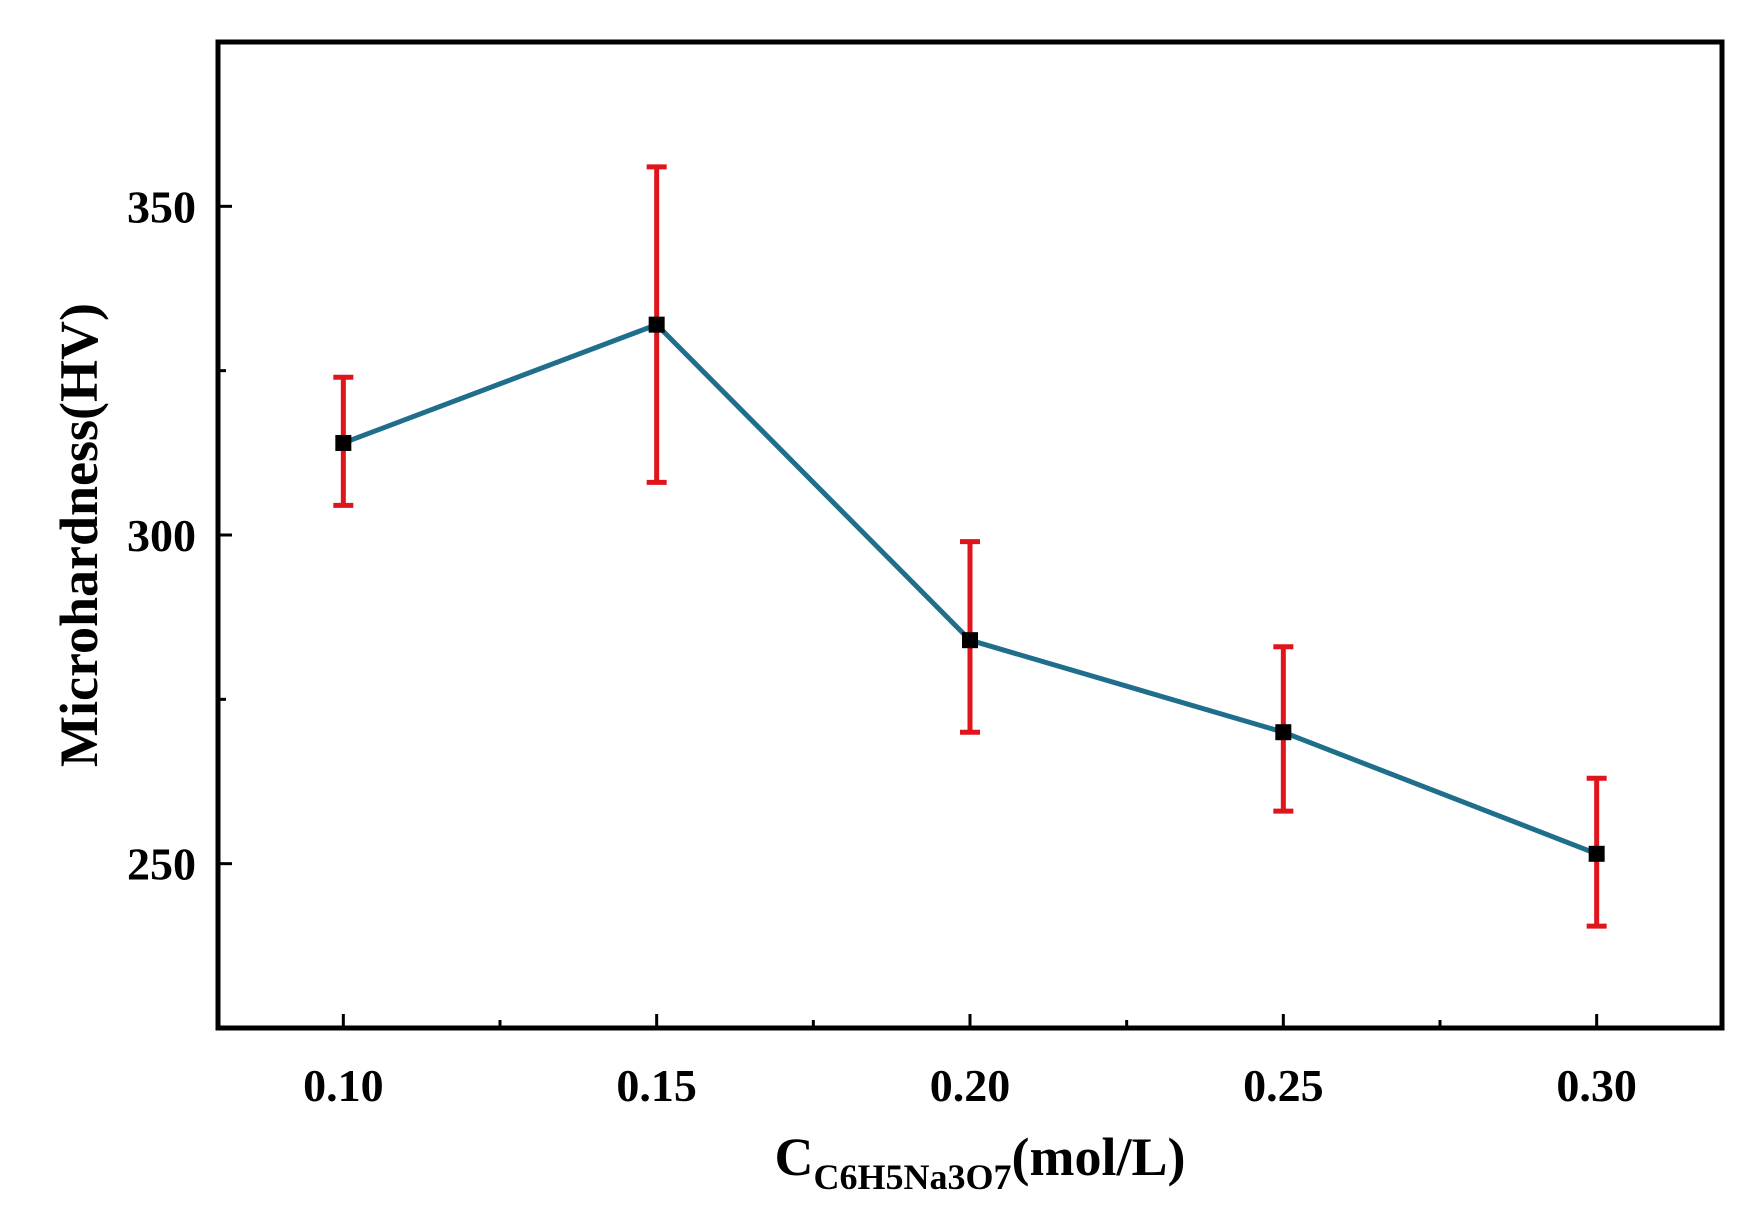 The height and width of the screenshot is (1210, 1755). Describe the element at coordinates (970, 1085) in the screenshot. I see `x-tick-label: 0.20` at that location.